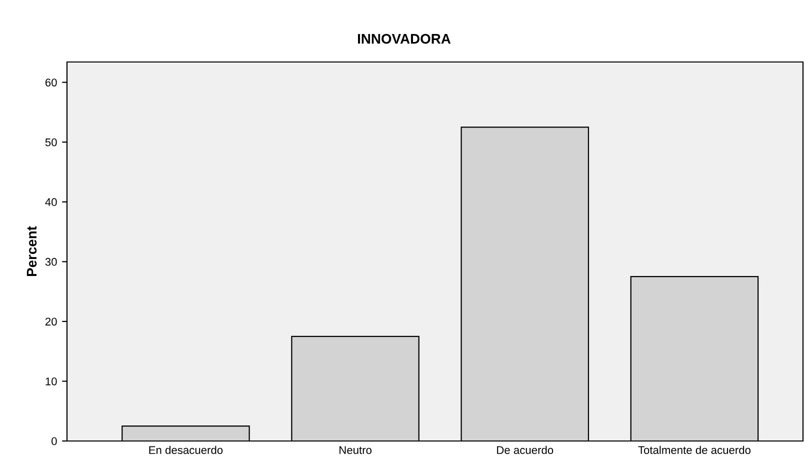  What do you see at coordinates (51, 262) in the screenshot?
I see `y-tick-label: 30` at bounding box center [51, 262].